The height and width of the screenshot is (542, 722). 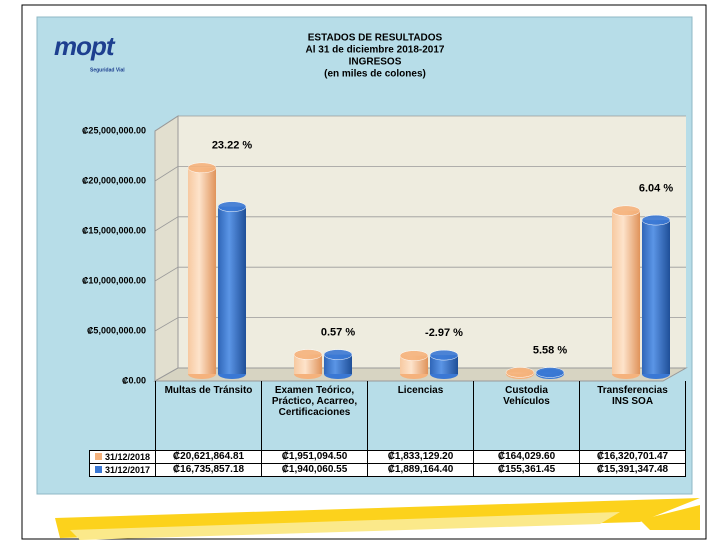 I want to click on y-tick-label: ₡0.00, so click(x=134, y=380).